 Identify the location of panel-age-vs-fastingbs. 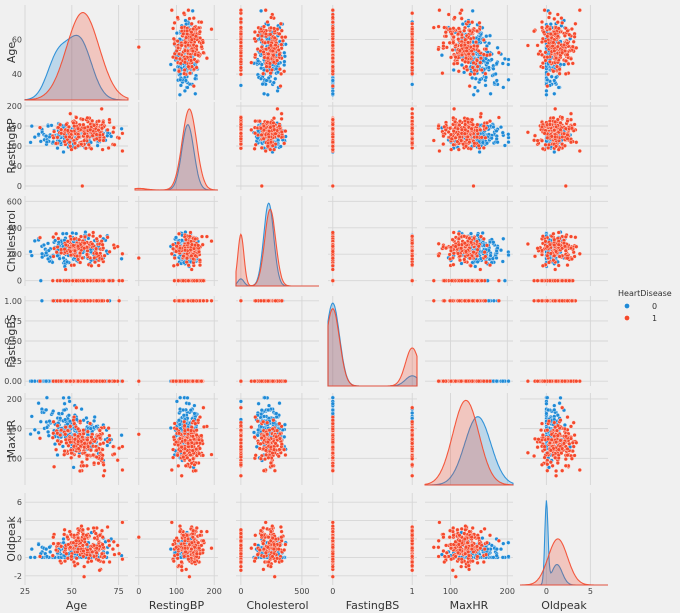
(372, 52).